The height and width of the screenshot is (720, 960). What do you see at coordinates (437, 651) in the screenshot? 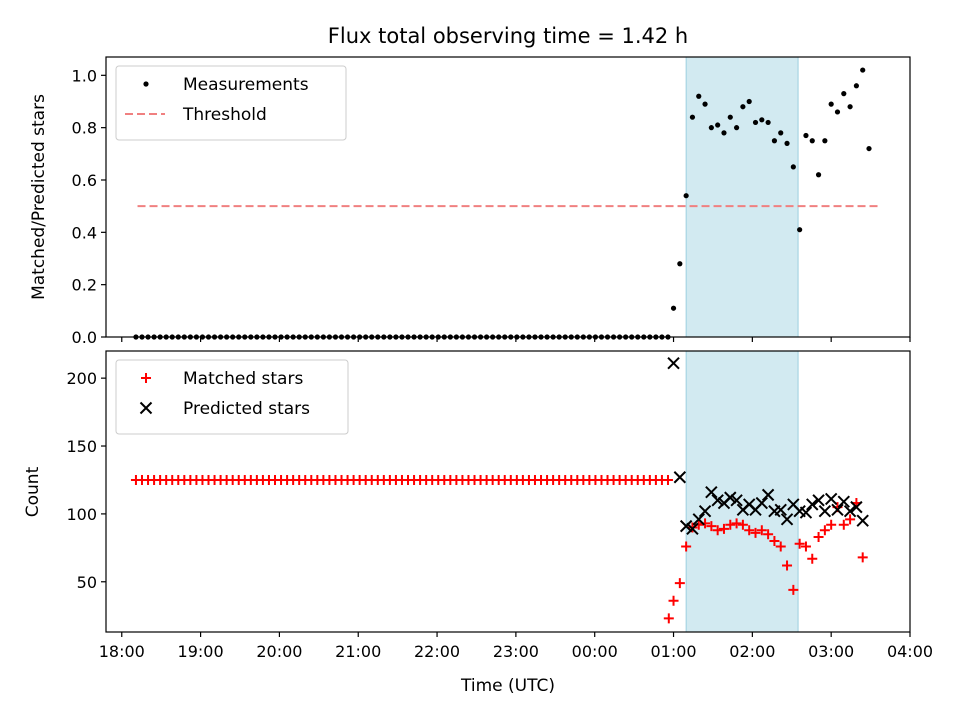
I see `x-tick-label: 22:00` at bounding box center [437, 651].